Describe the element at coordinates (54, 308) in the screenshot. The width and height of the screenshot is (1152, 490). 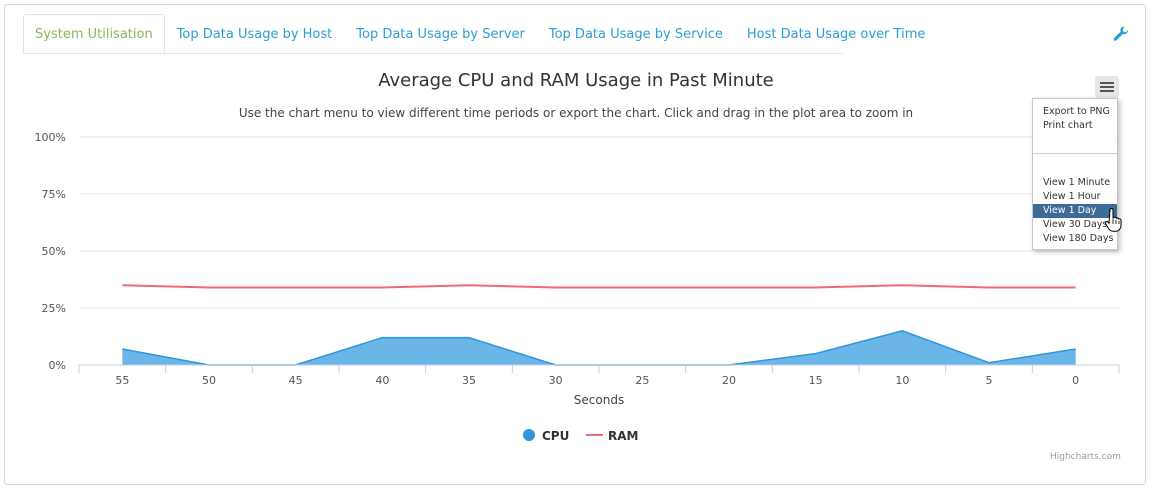
I see `y-tick-label: 25%` at that location.